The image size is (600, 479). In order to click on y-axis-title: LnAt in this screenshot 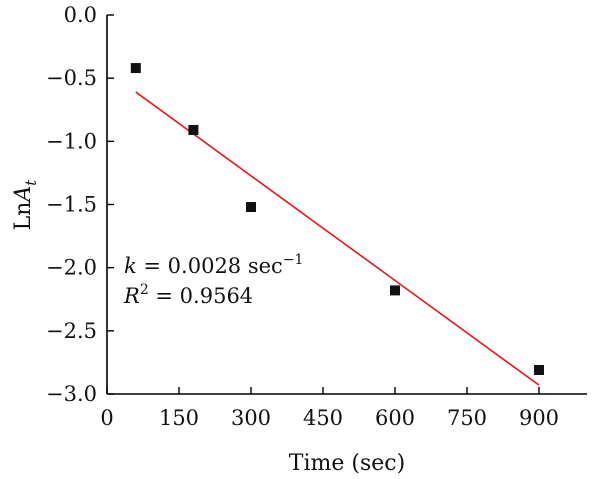, I will do `click(25, 205)`.